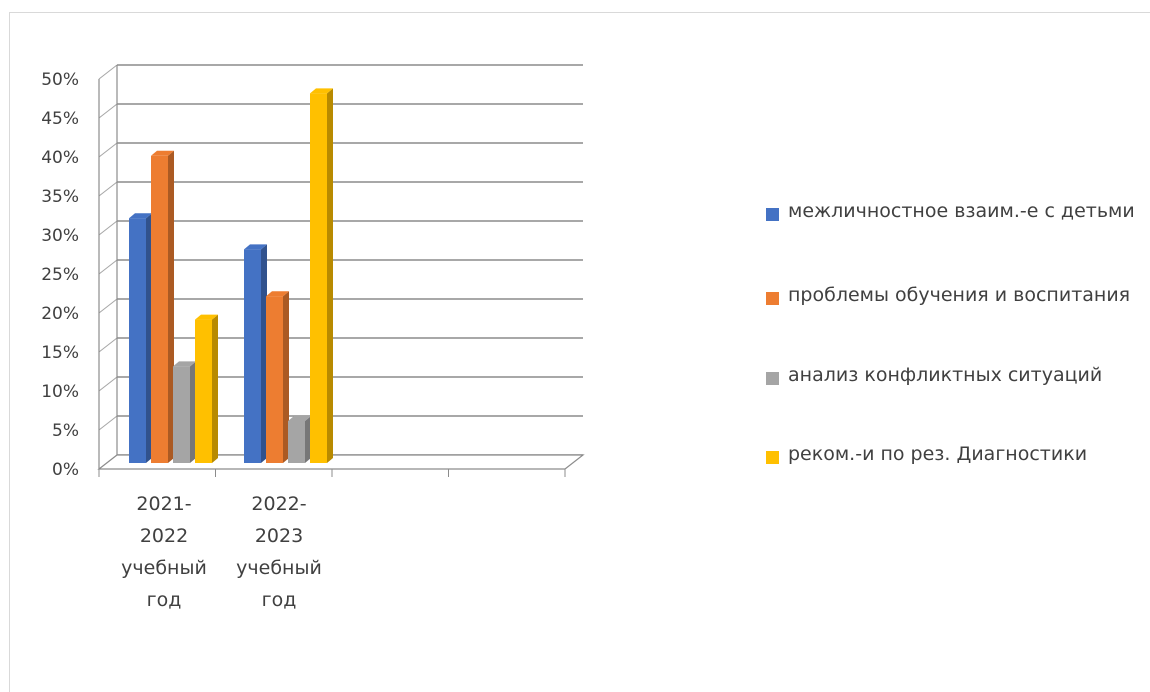 This screenshot has height=692, width=1150. I want to click on floor, so click(341, 462).